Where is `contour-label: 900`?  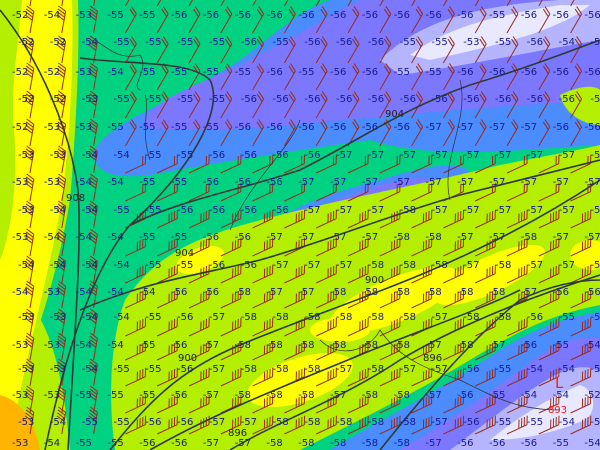
contour-label: 900 is located at coordinates (374, 280).